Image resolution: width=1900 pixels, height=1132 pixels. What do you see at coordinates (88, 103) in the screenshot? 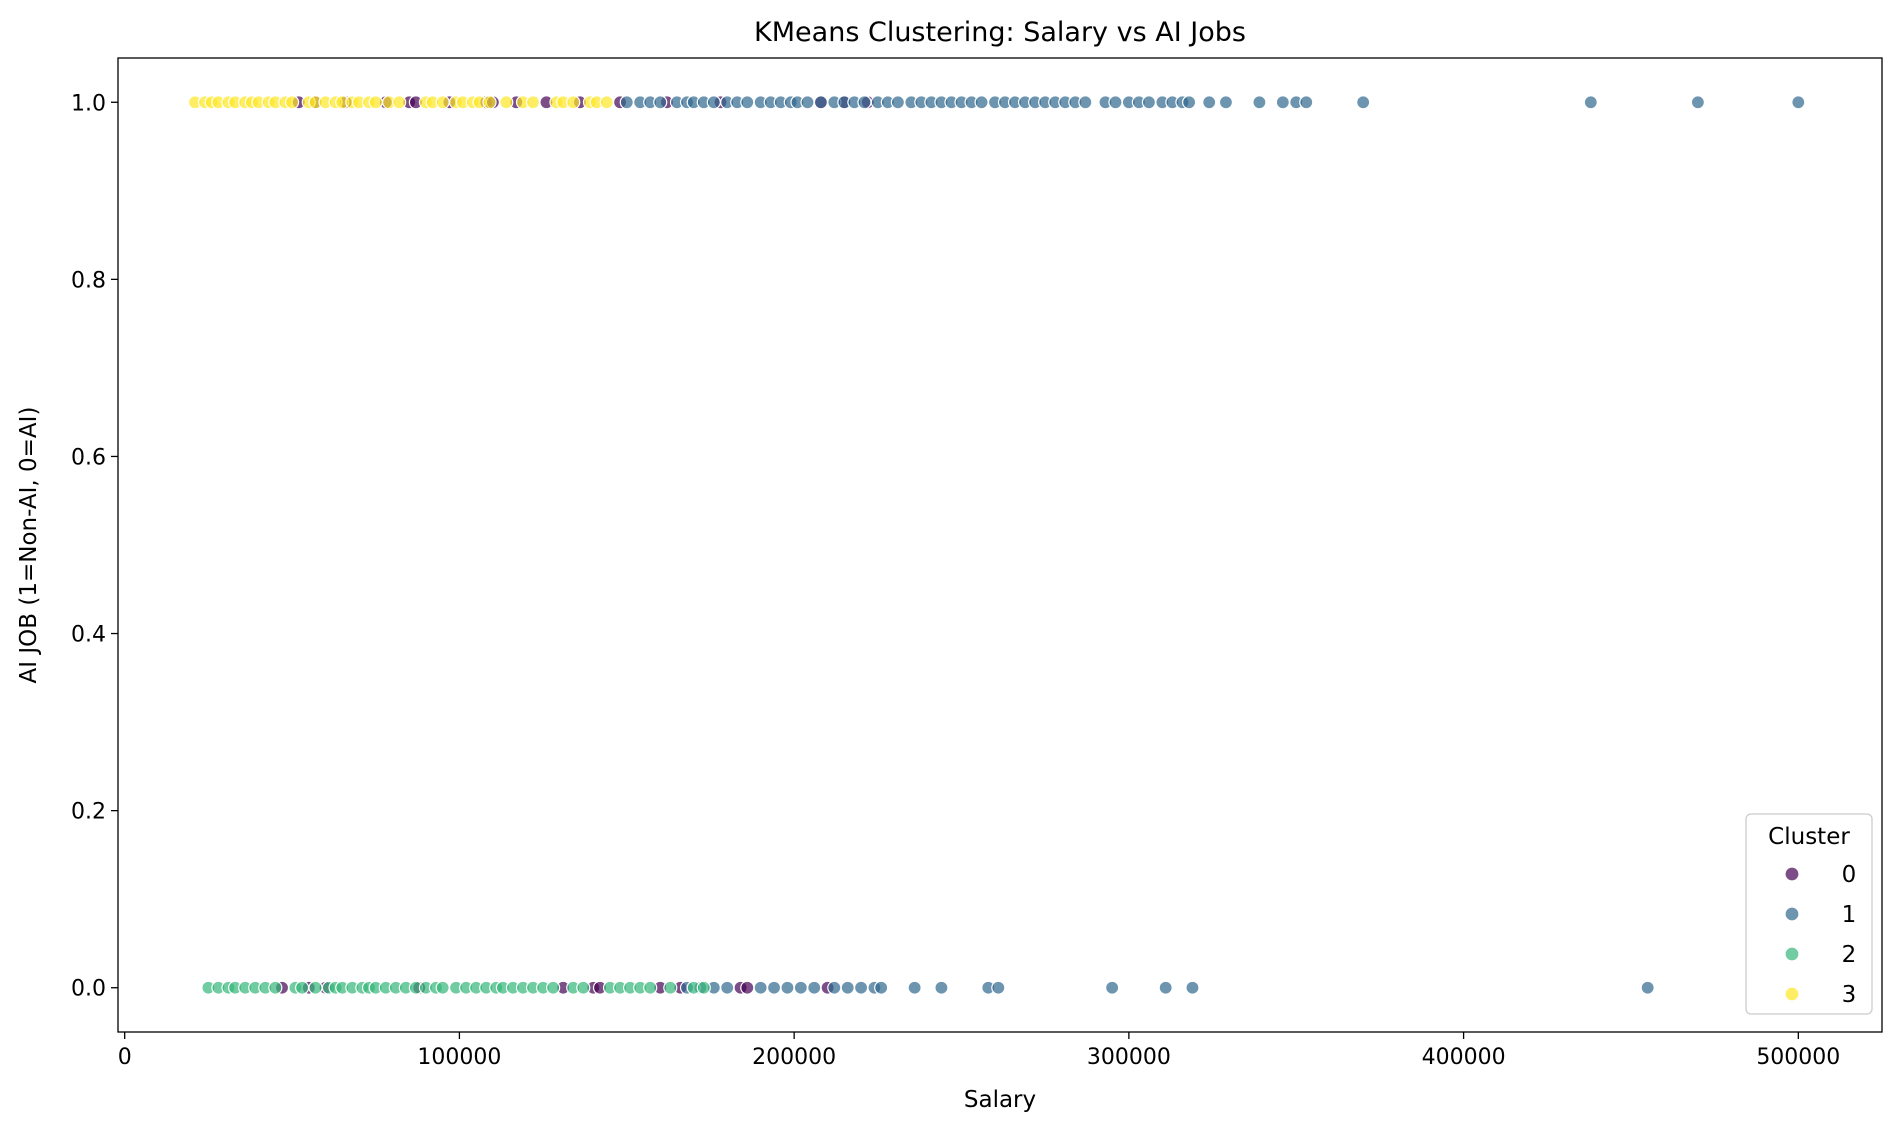
I see `y-tick-label: 1.0` at bounding box center [88, 103].